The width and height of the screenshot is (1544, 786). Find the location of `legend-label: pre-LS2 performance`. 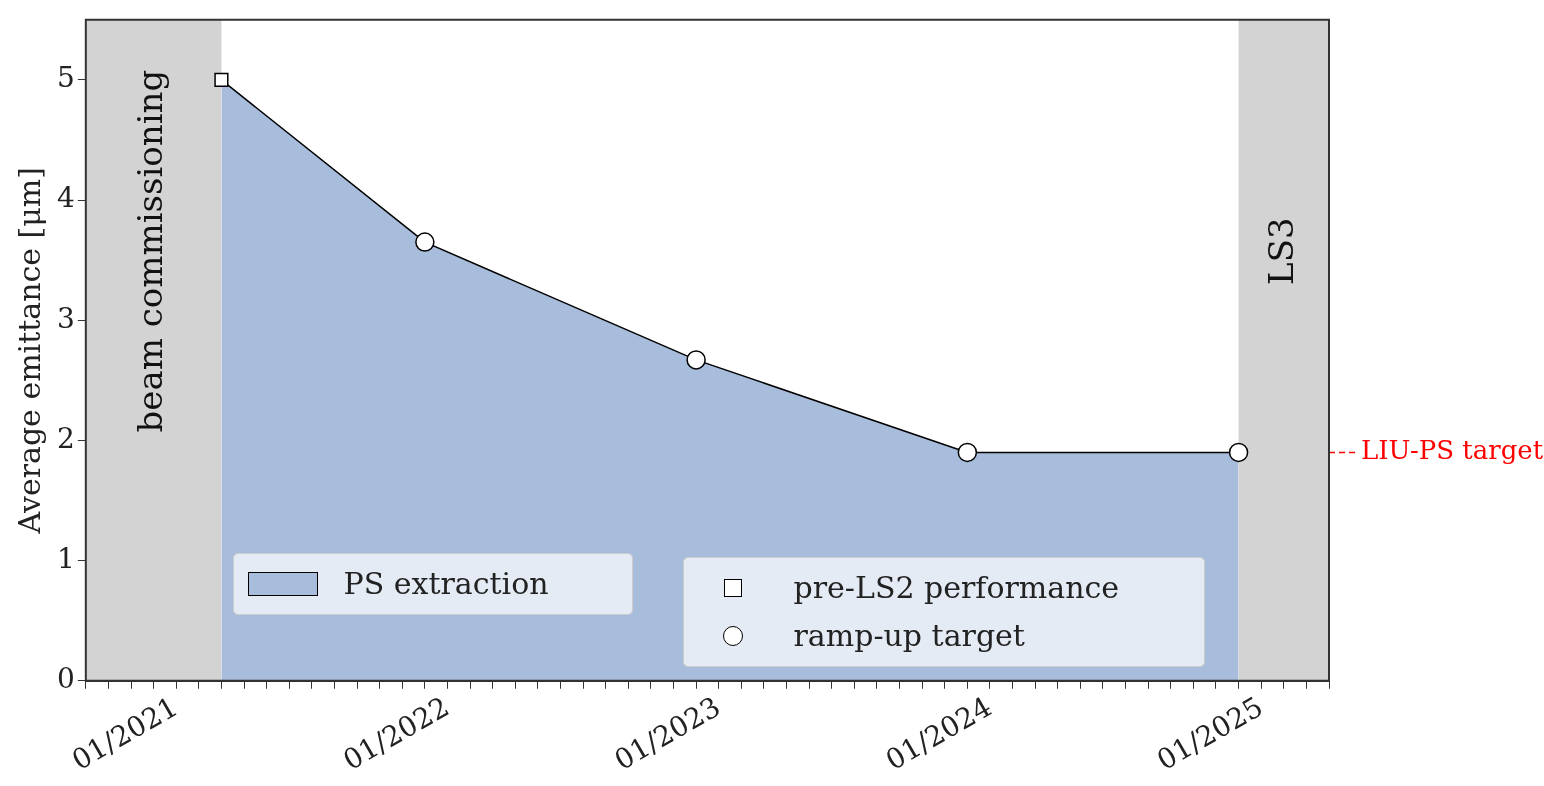

legend-label: pre-LS2 performance is located at coordinates (956, 588).